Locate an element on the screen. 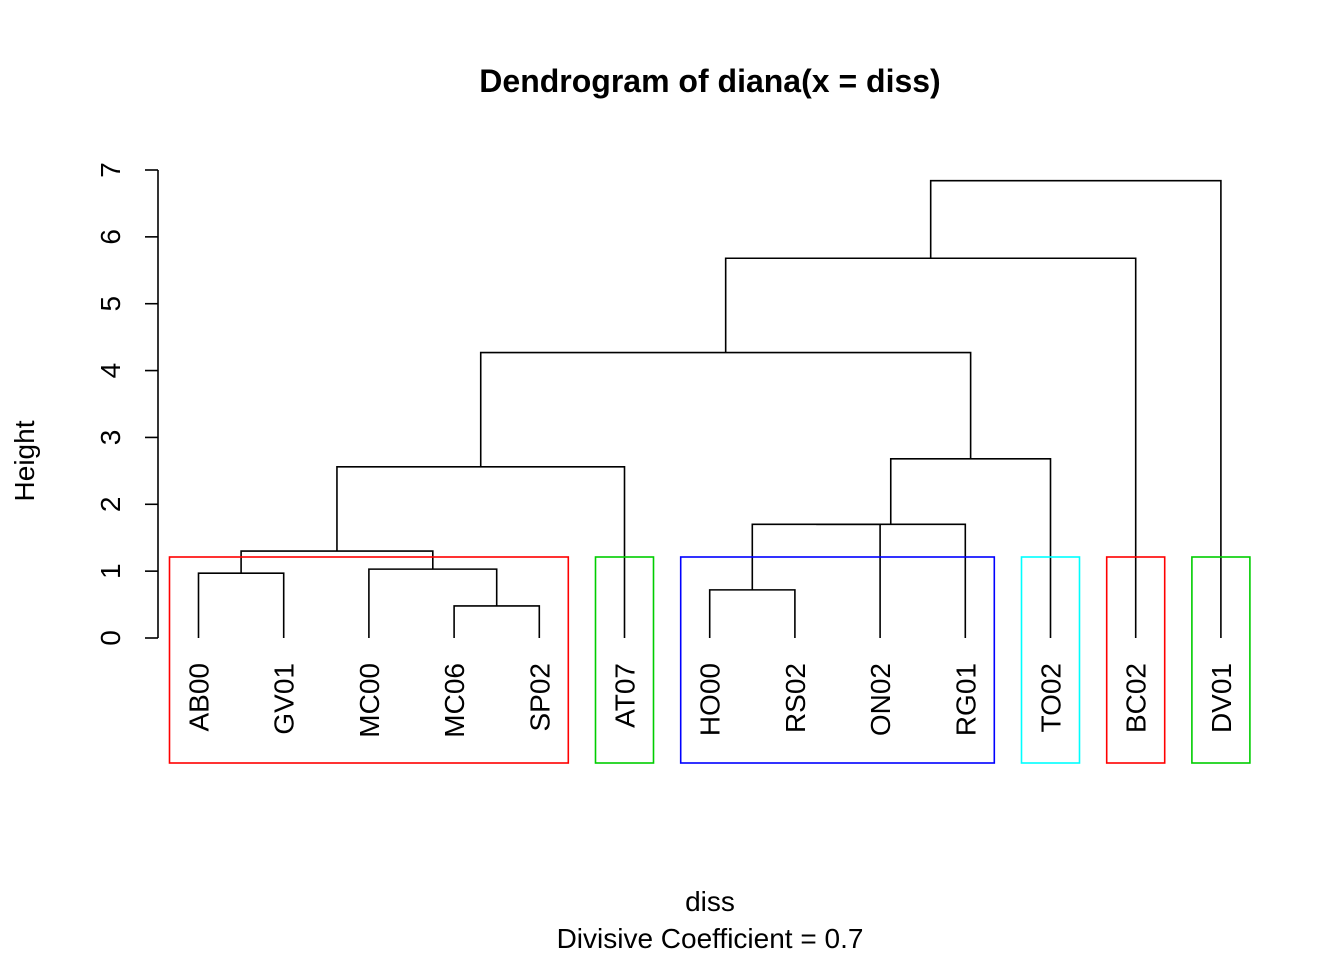  leaf-label-on02: ON02 is located at coordinates (880, 699).